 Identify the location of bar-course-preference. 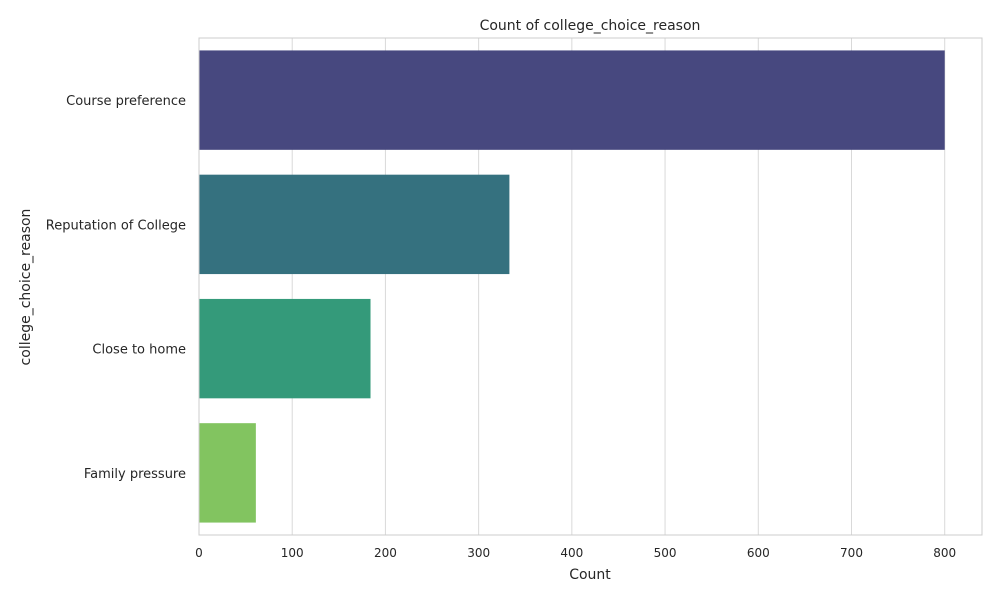
(572, 100).